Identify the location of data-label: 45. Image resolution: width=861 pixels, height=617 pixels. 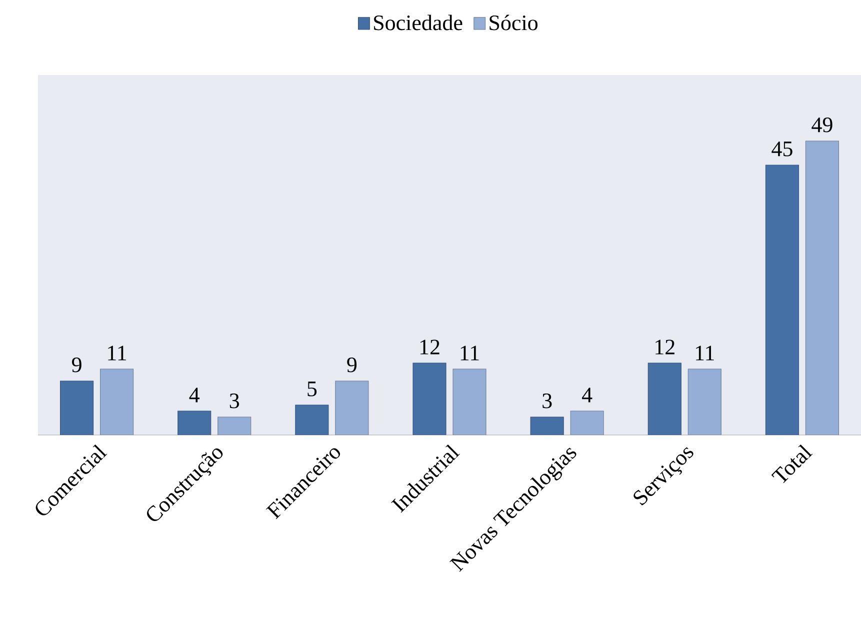
(782, 149).